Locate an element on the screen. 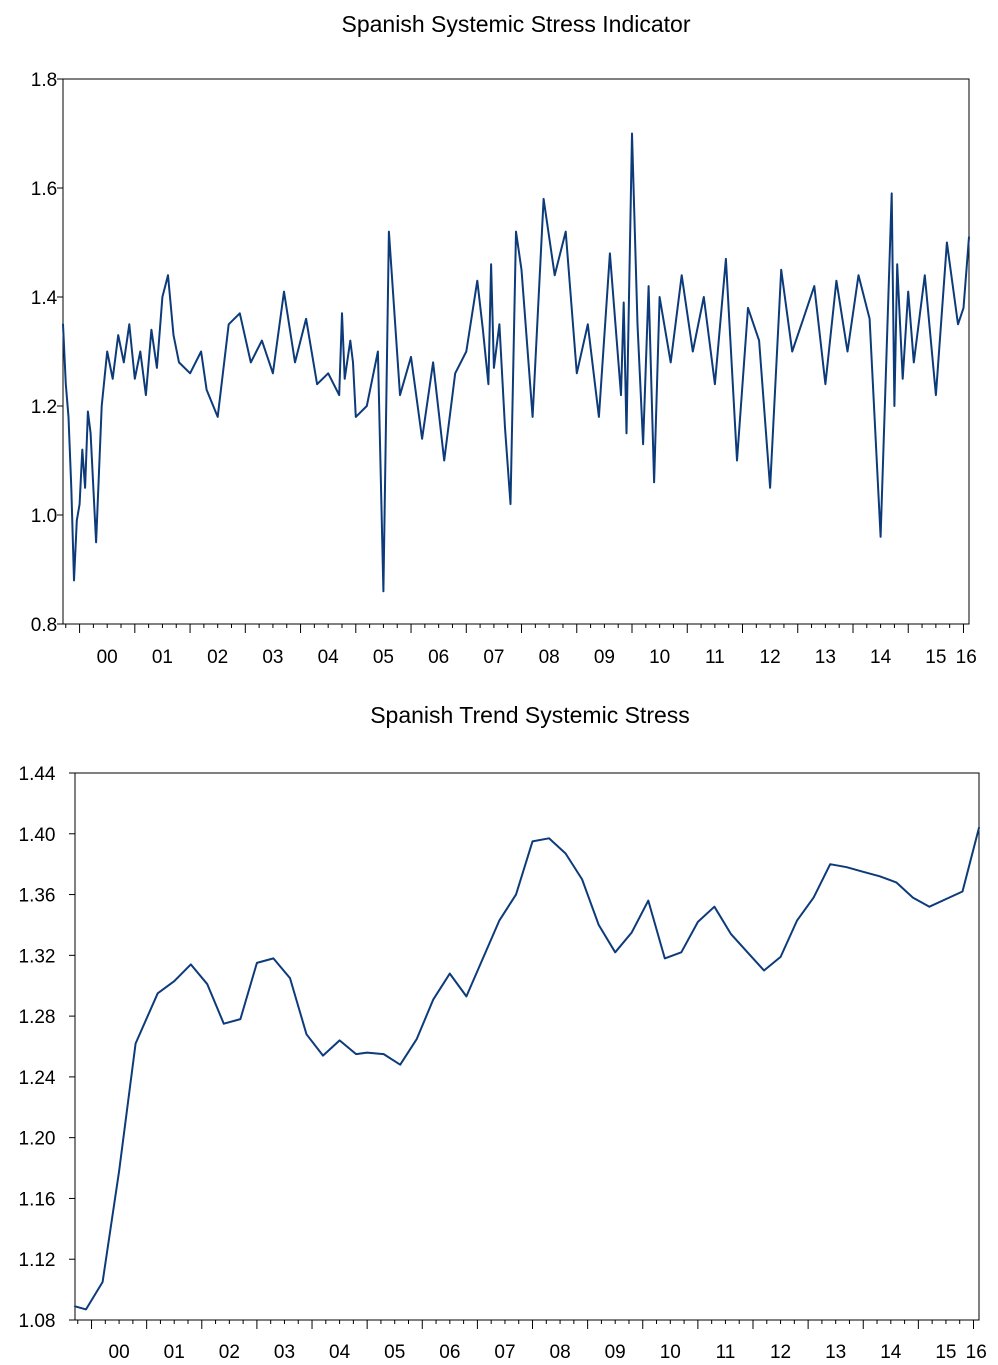 The height and width of the screenshot is (1365, 998). y-tick-label: 1.12 is located at coordinates (37, 1260).